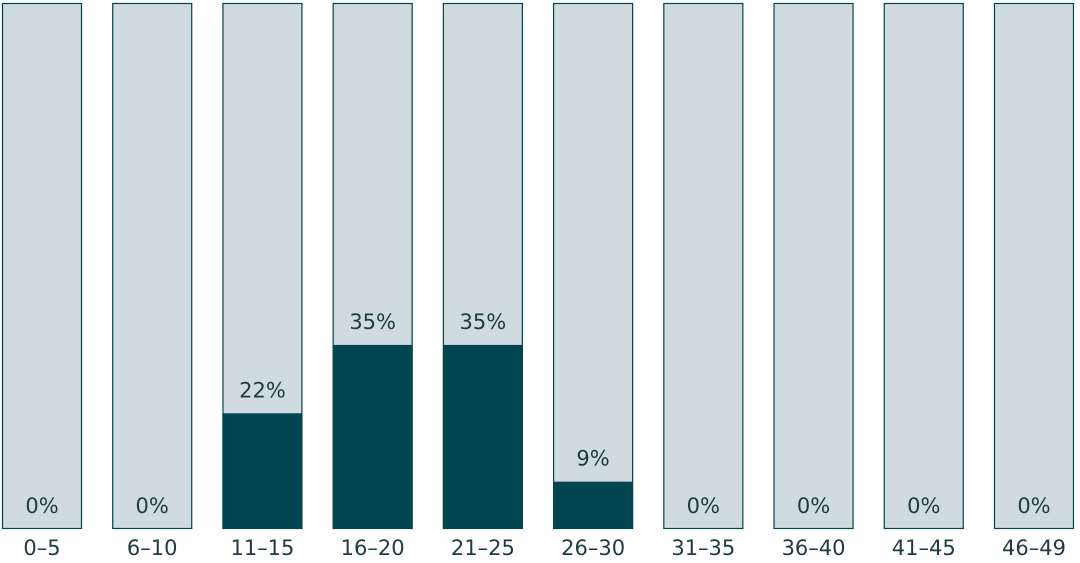 The image size is (1080, 563). I want to click on x-tick-label: 46–49, so click(1034, 548).